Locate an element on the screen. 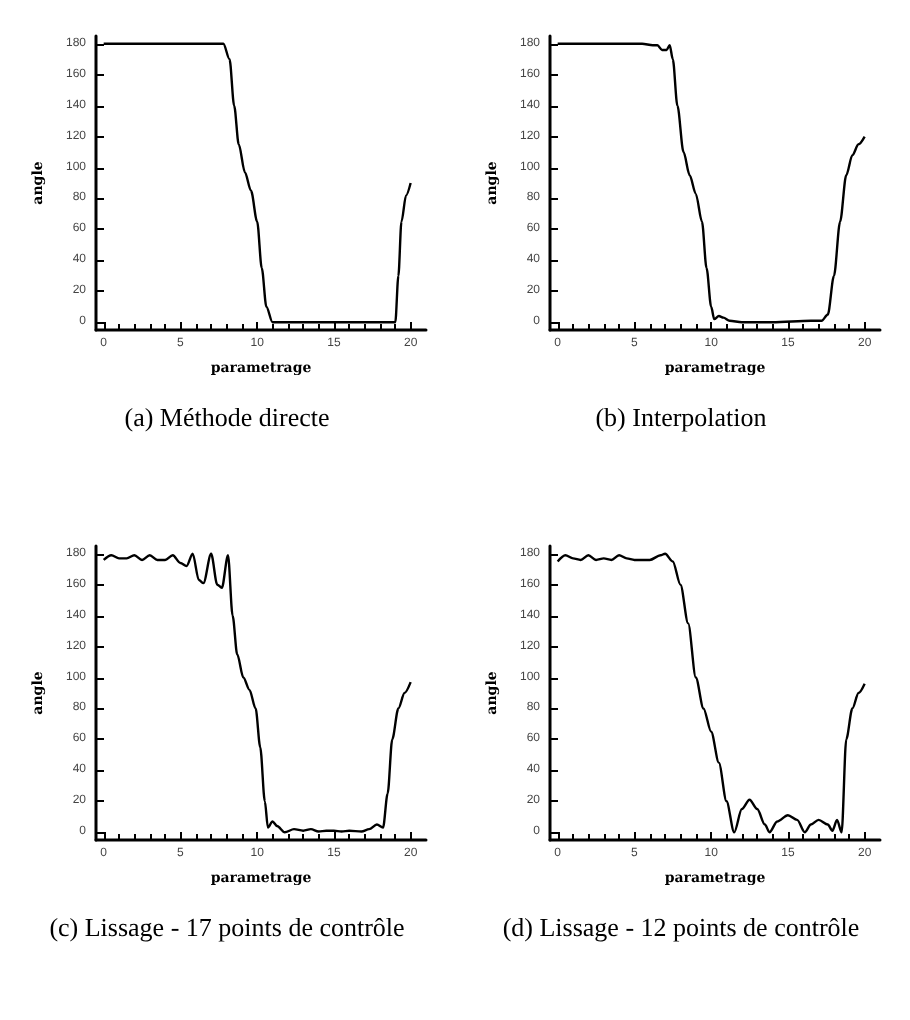 Image resolution: width=910 pixels, height=1020 pixels. text: (a) Méthode directe is located at coordinates (227, 417).